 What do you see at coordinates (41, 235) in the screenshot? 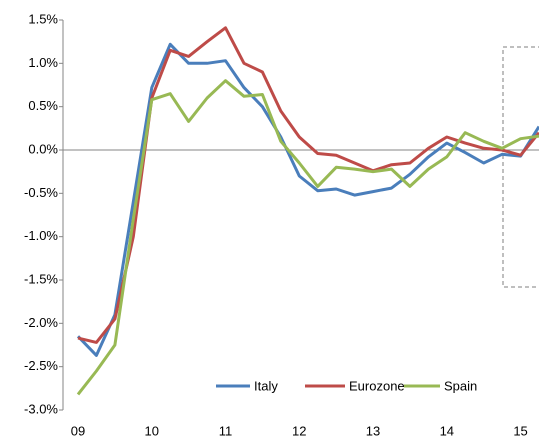
I see `y-tick-label: -1.0%` at bounding box center [41, 235].